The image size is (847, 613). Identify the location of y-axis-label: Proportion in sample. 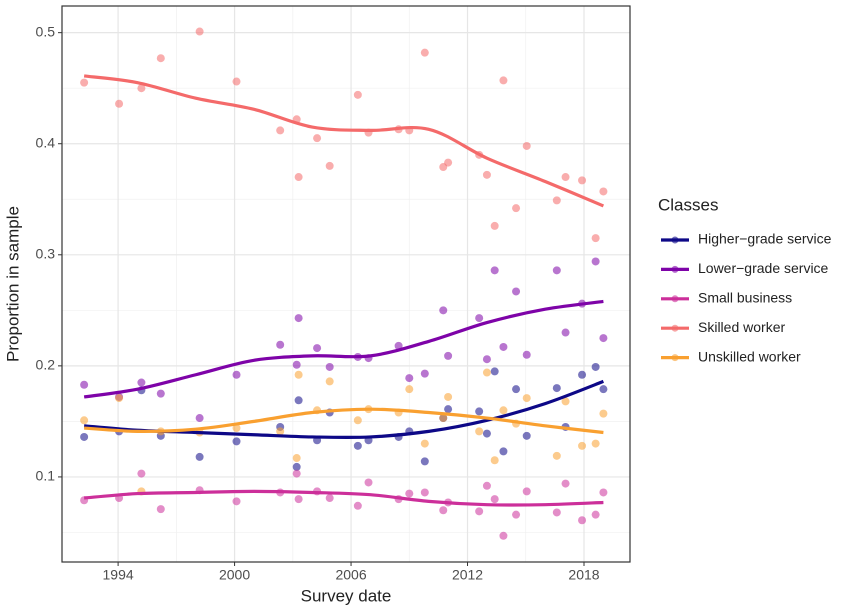
(12, 284).